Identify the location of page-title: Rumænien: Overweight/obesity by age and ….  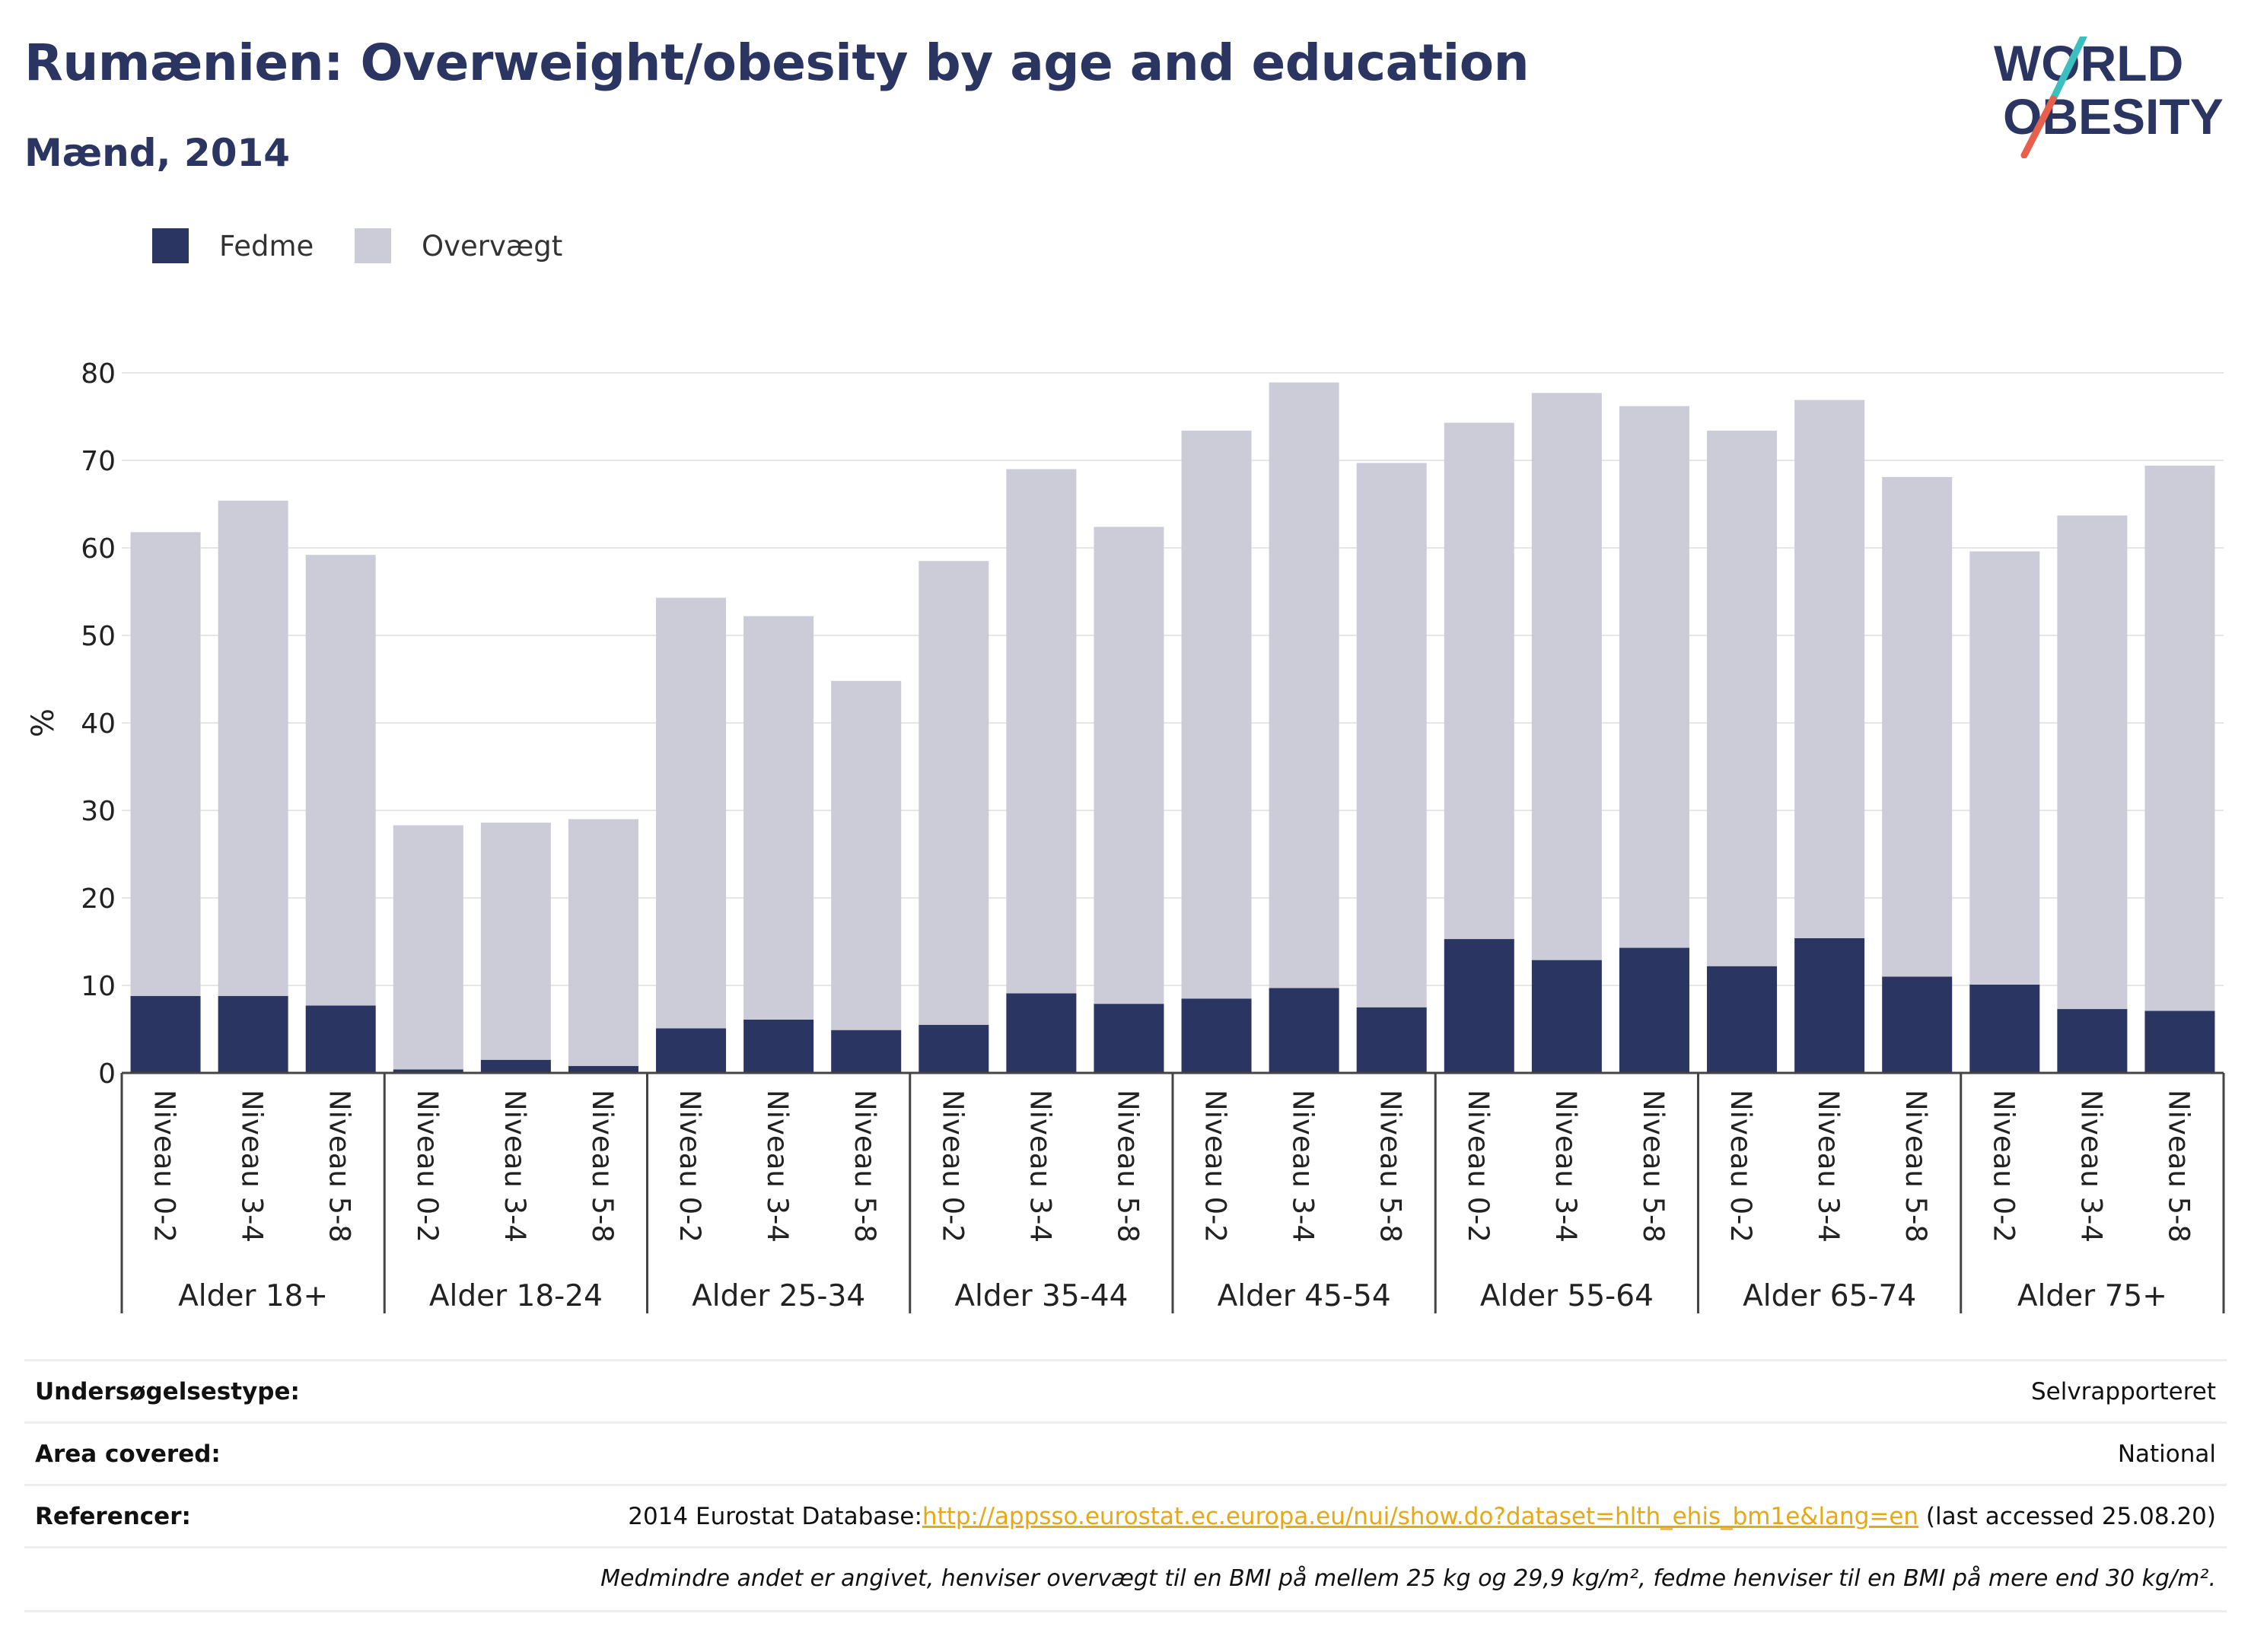
(777, 62).